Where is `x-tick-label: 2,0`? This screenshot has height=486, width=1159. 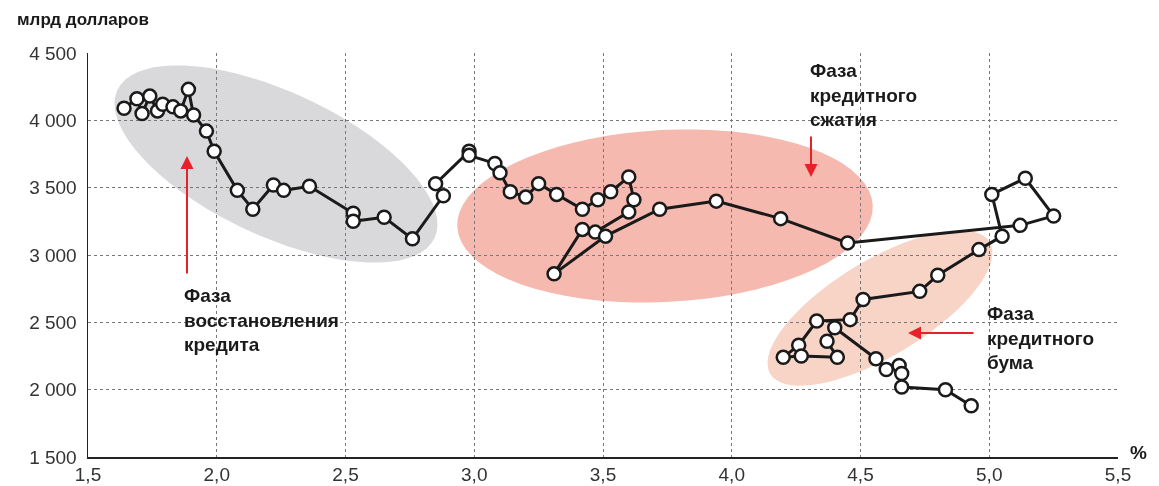 x-tick-label: 2,0 is located at coordinates (216, 475).